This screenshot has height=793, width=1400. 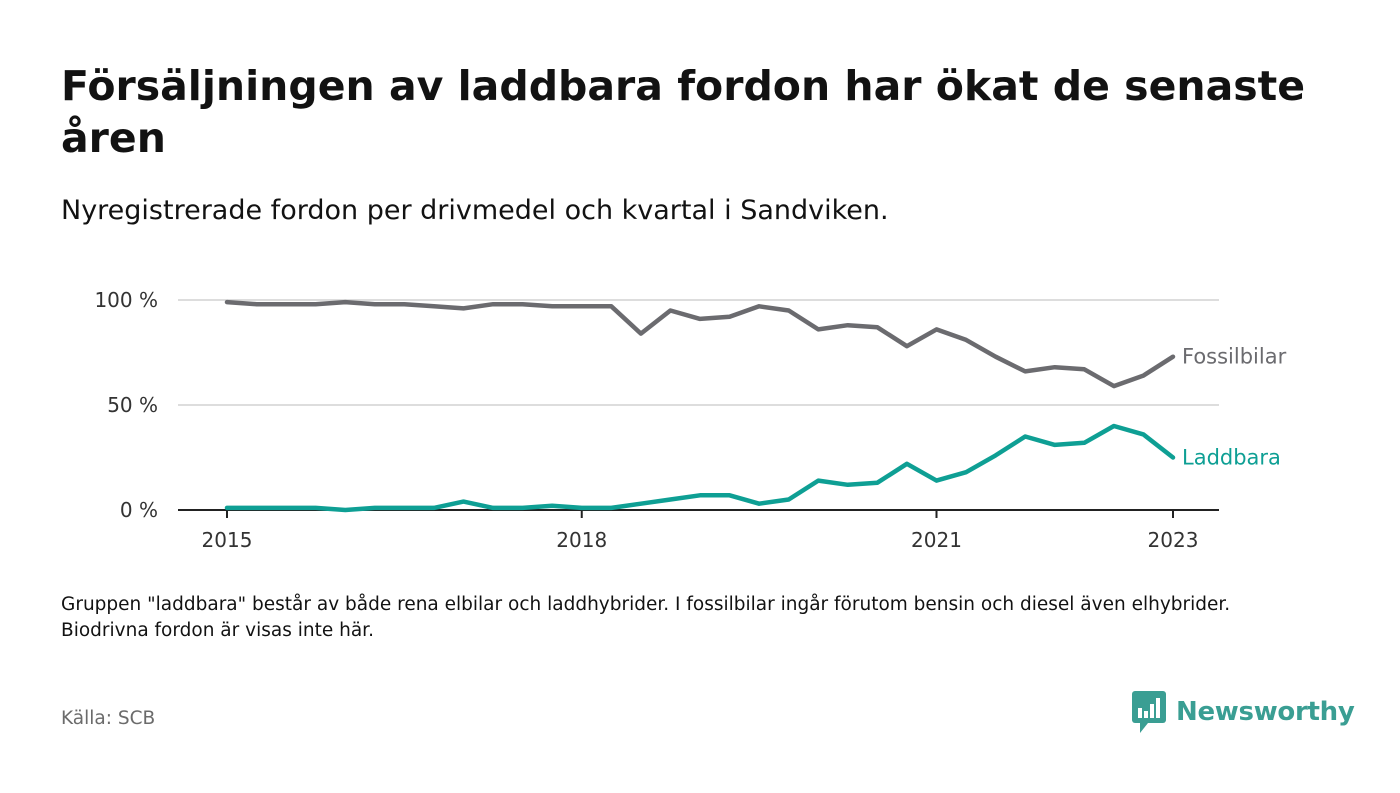 What do you see at coordinates (227, 540) in the screenshot?
I see `x-tick-label: 2015` at bounding box center [227, 540].